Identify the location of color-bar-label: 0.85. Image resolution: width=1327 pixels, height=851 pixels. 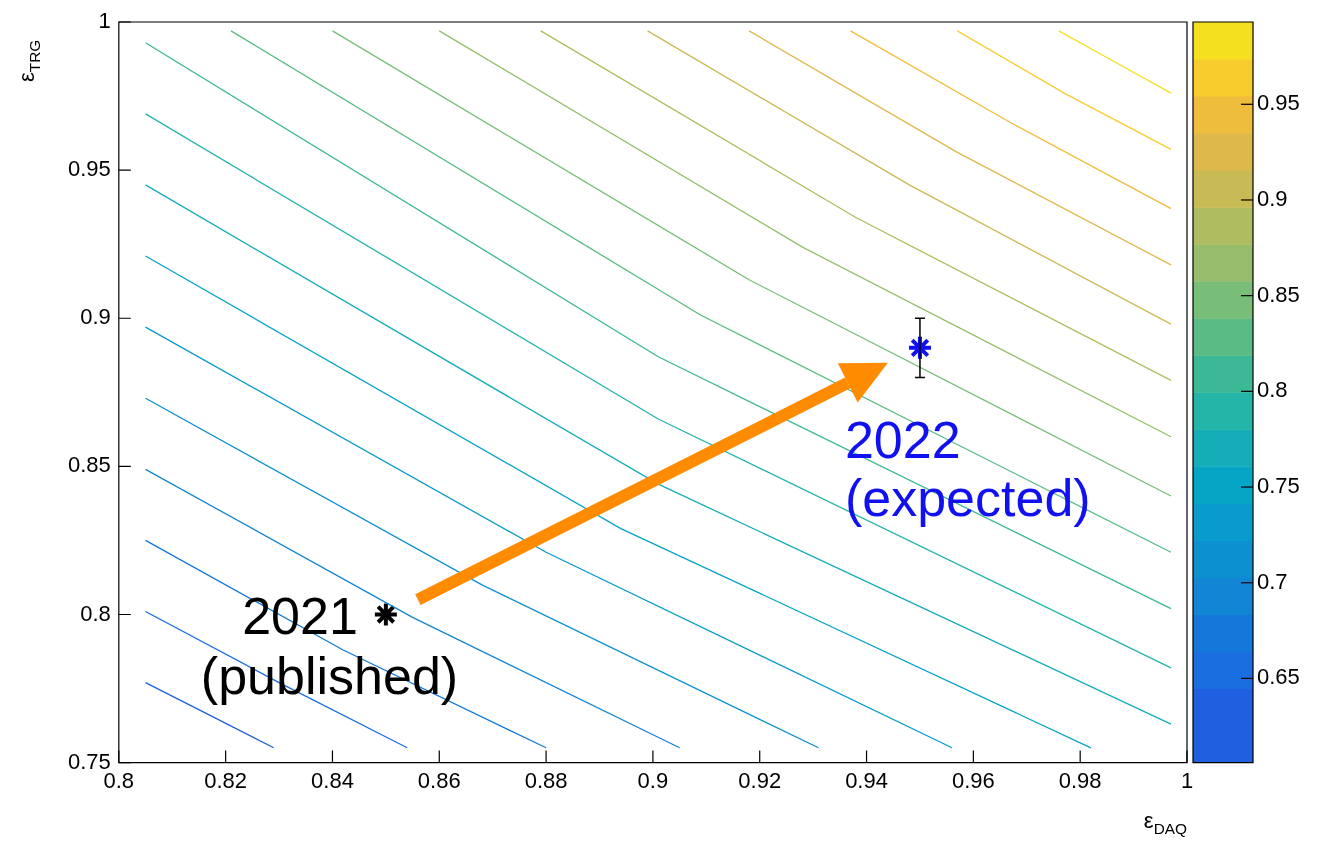
(1278, 294).